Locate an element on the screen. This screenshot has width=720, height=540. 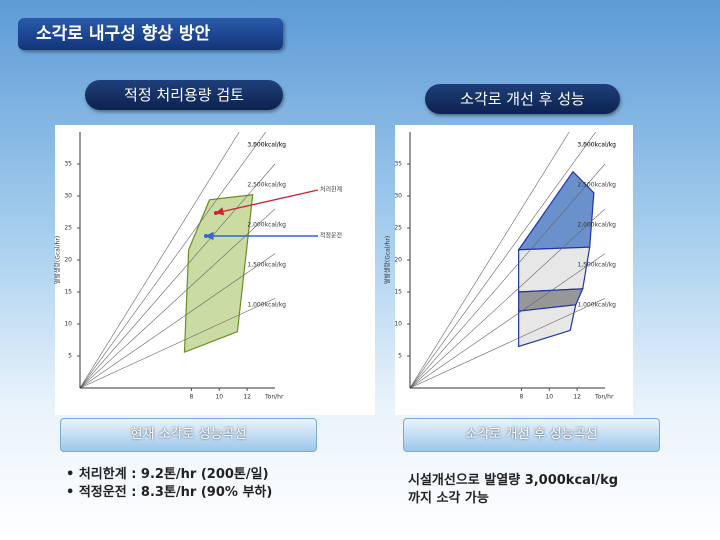
panel-heading: 적정 처리용량 검토 is located at coordinates (184, 95).